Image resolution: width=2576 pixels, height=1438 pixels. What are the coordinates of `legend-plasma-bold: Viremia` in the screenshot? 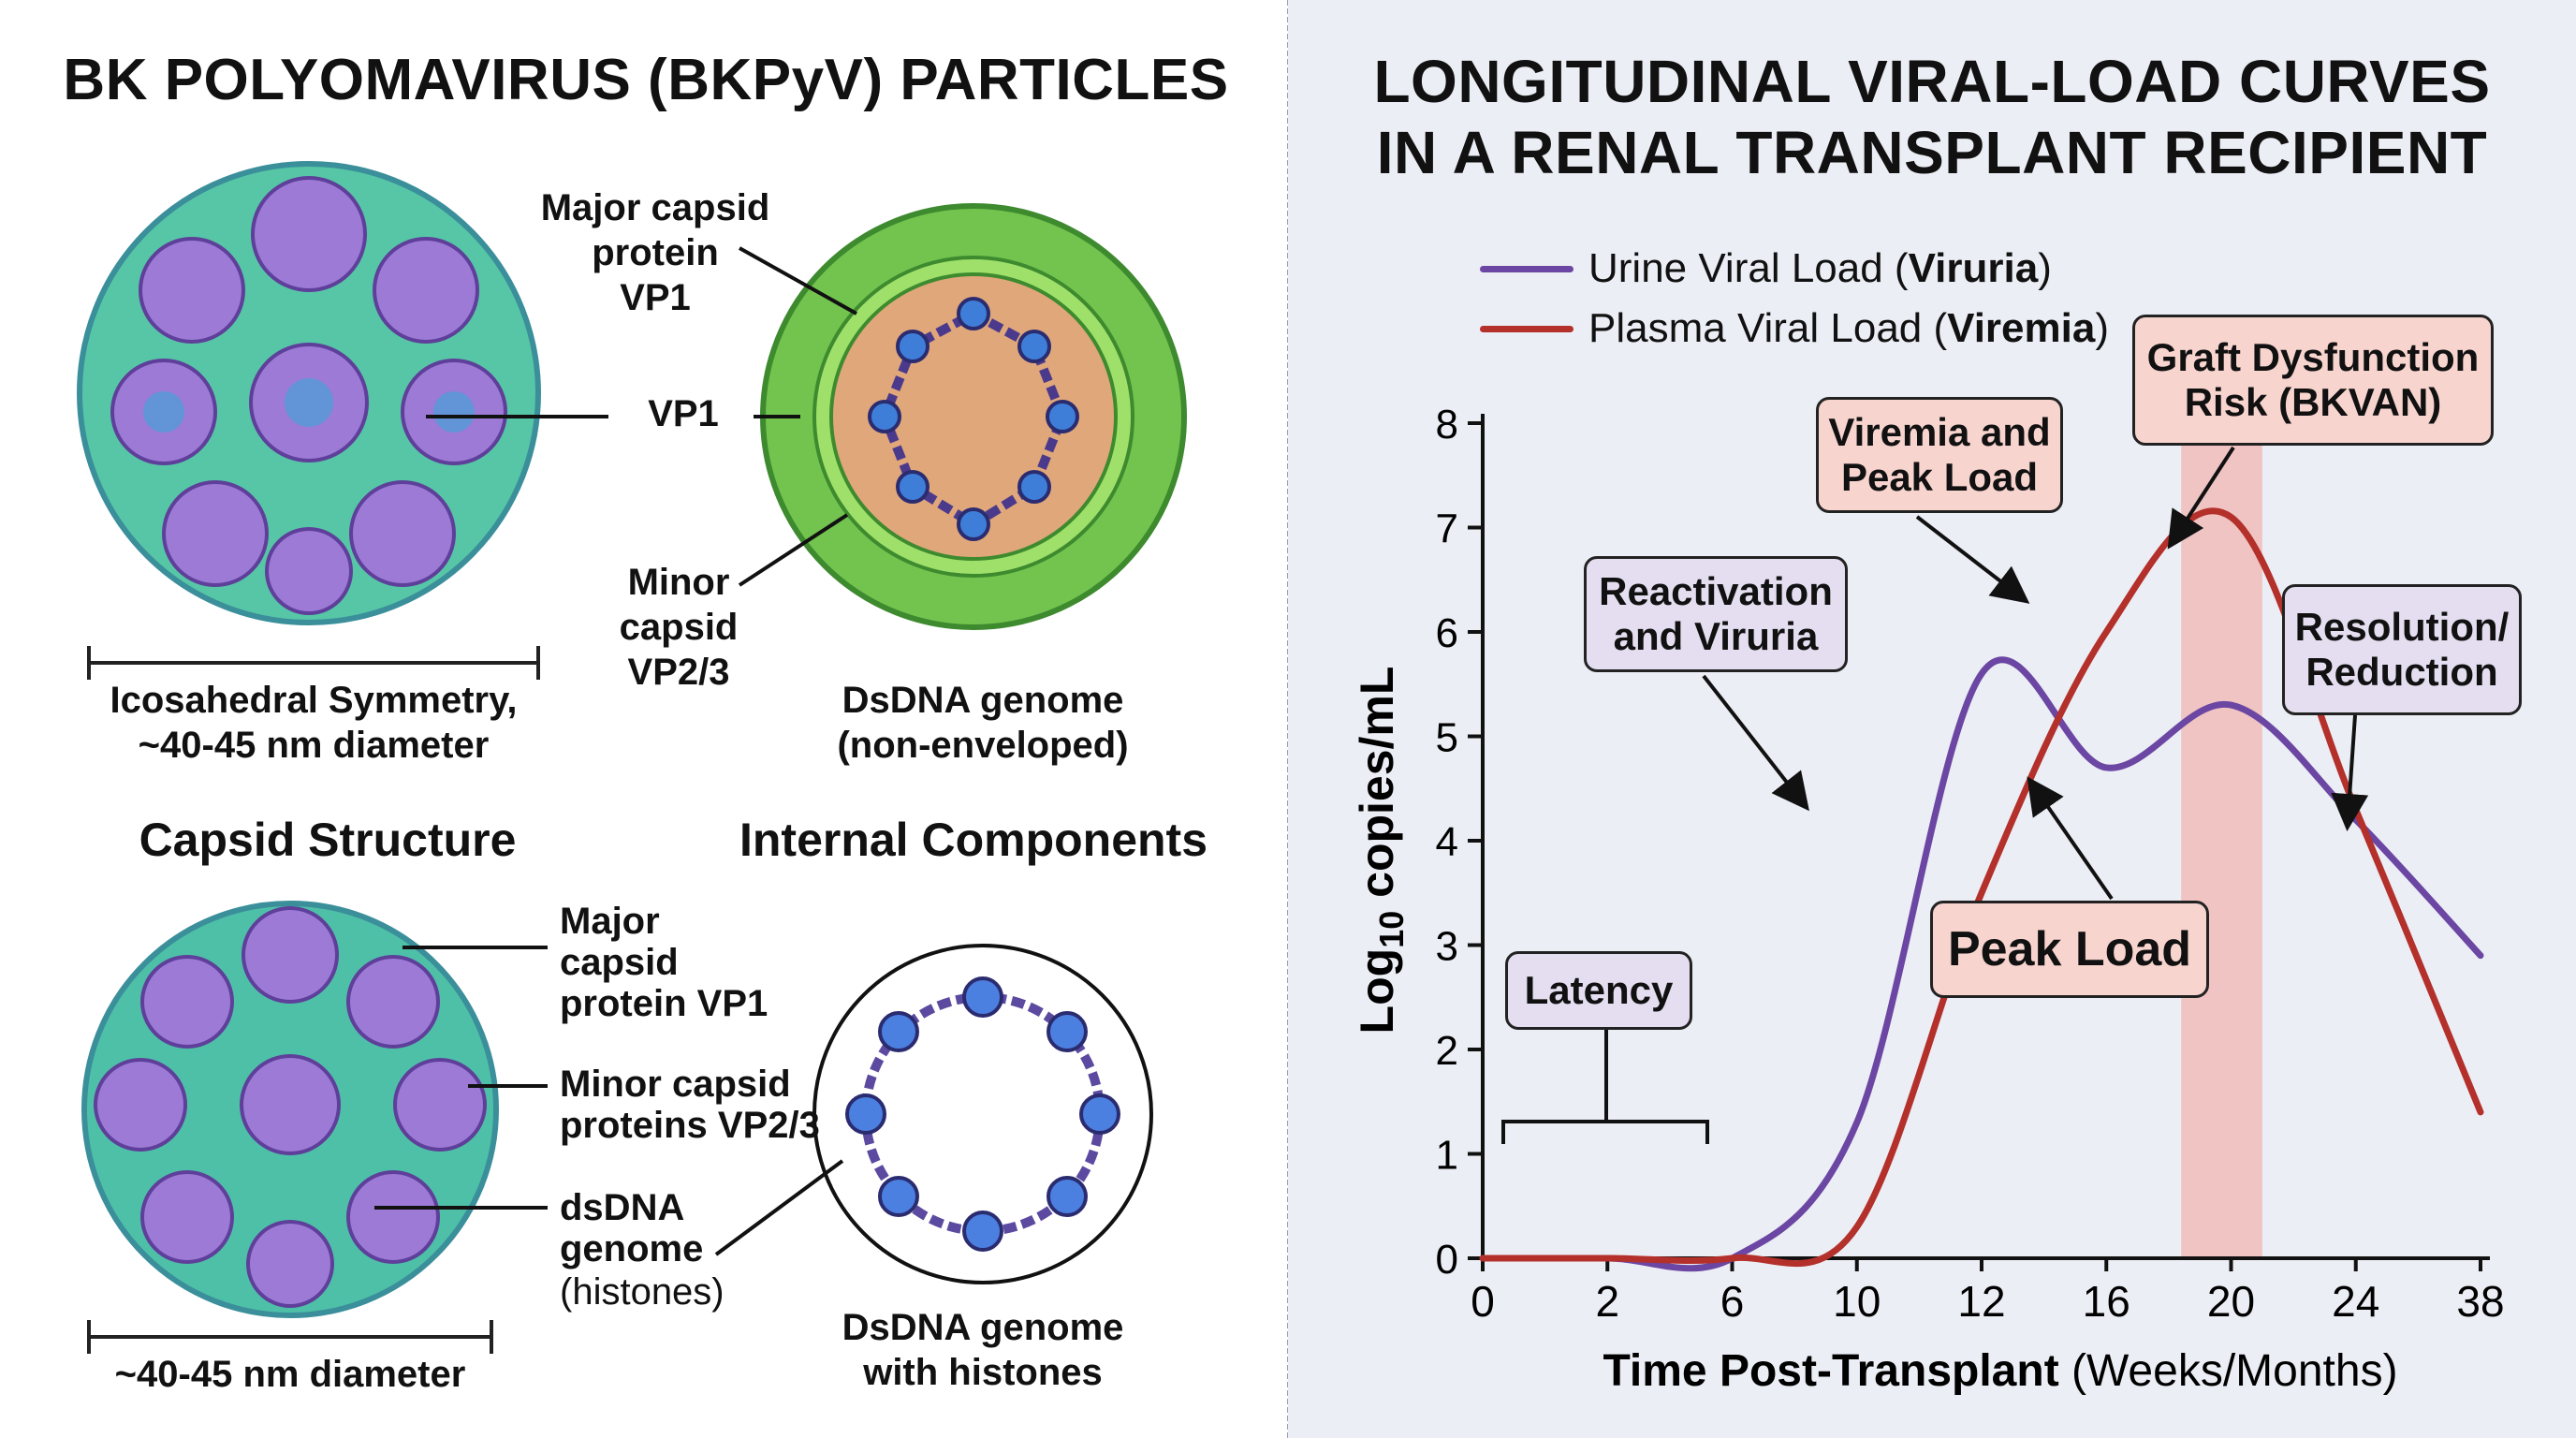 It's located at (2021, 328).